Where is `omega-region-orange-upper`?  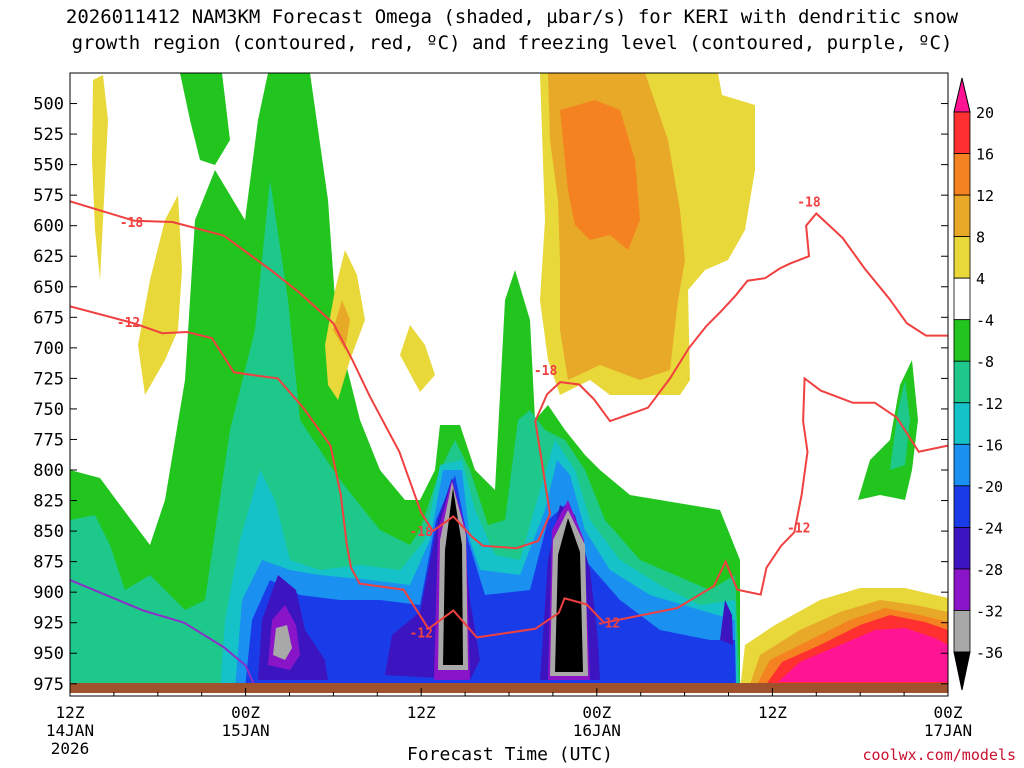
omega-region-orange-upper is located at coordinates (600, 175).